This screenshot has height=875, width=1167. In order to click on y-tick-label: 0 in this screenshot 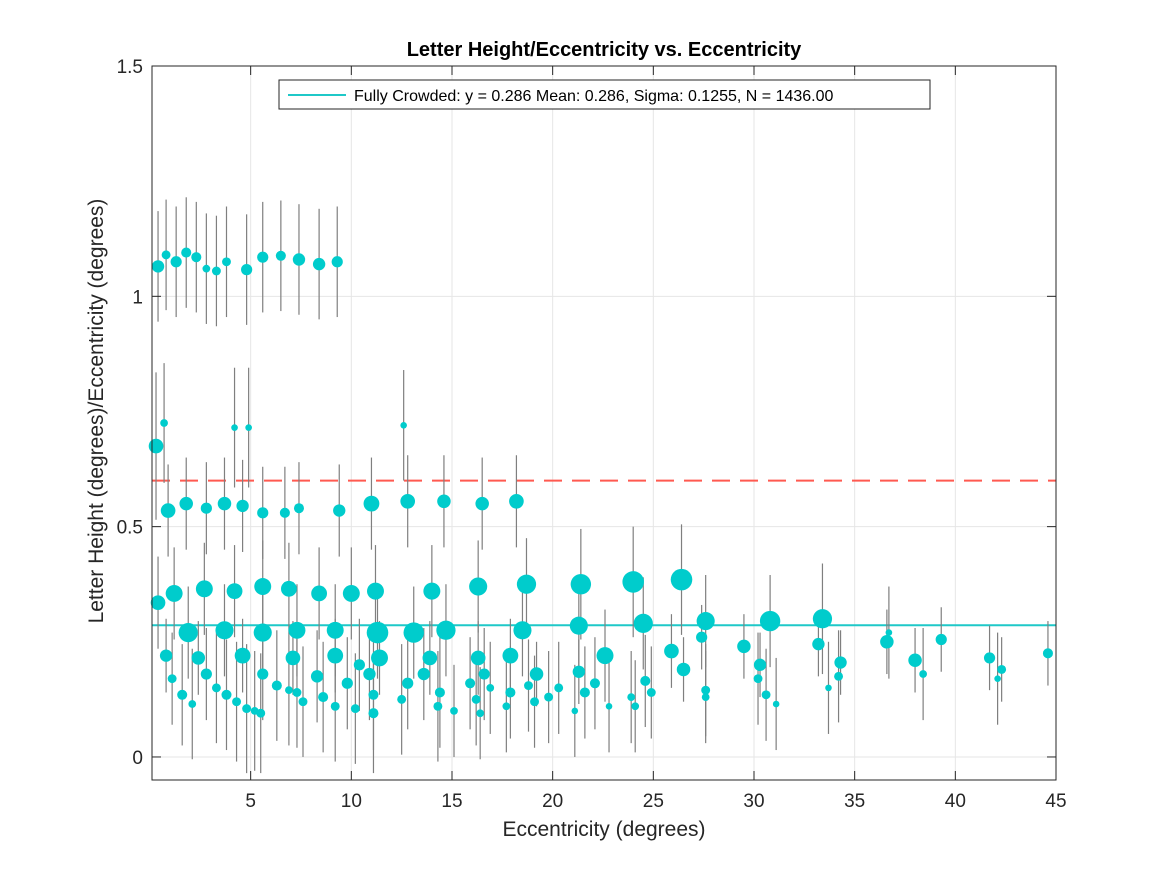, I will do `click(137, 758)`.